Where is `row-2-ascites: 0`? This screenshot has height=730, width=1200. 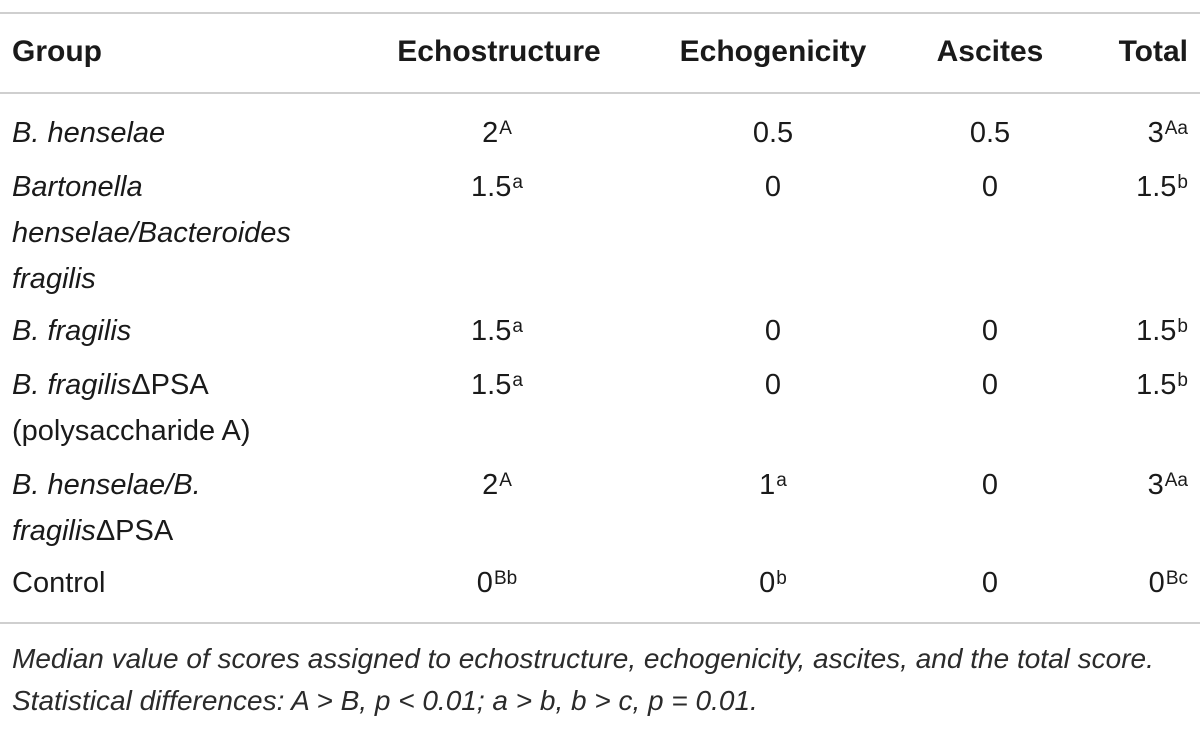
row-2-ascites: 0 is located at coordinates (990, 187).